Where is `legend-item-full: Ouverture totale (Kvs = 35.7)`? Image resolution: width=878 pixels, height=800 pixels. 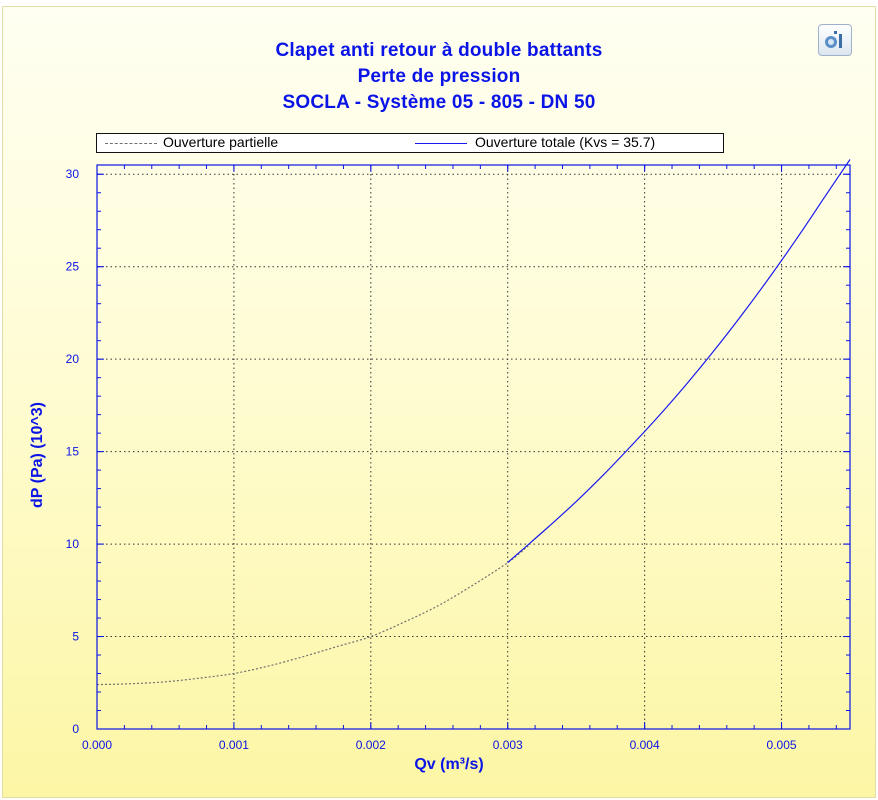 legend-item-full: Ouverture totale (Kvs = 35.7) is located at coordinates (565, 143).